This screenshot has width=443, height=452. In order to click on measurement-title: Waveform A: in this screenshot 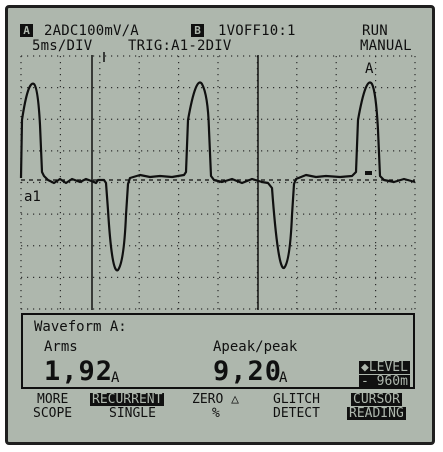, I will do `click(80, 327)`.